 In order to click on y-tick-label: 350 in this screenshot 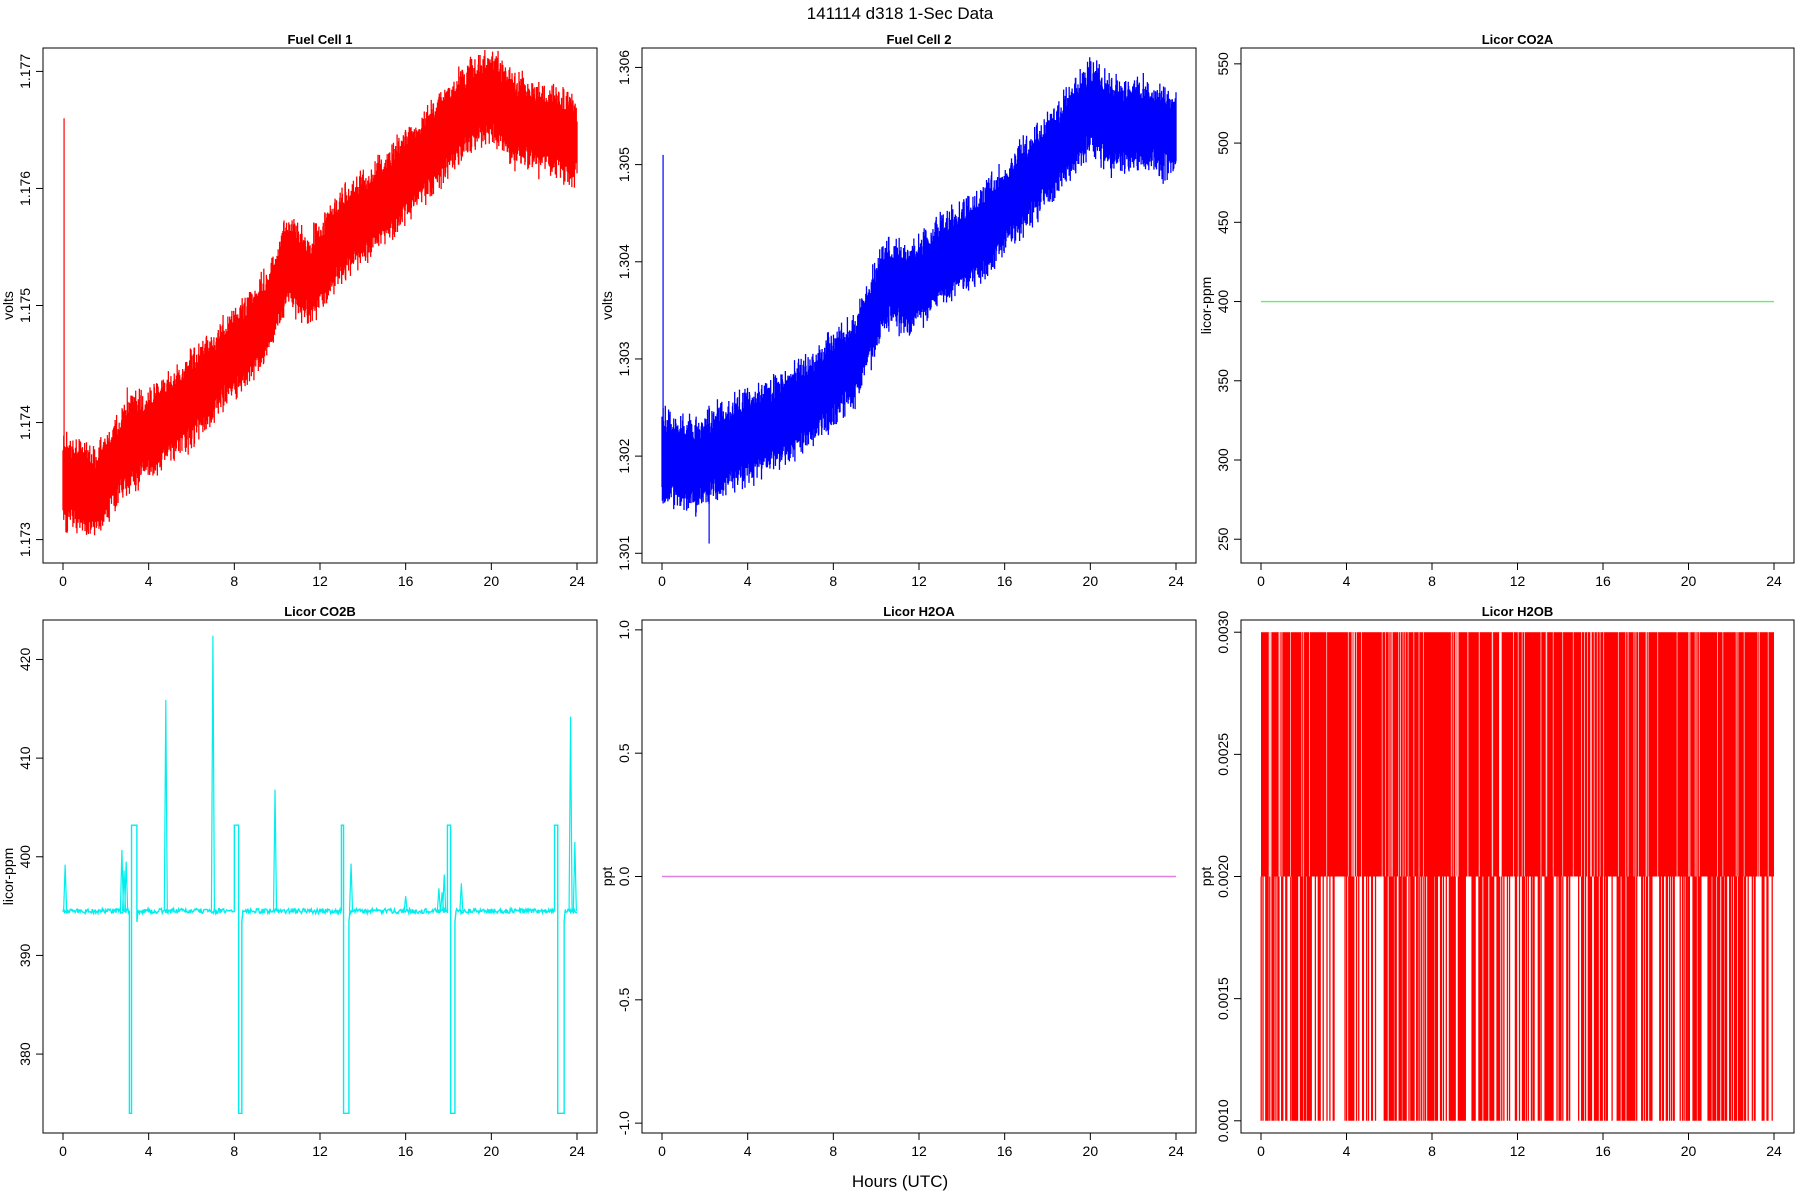, I will do `click(1223, 381)`.